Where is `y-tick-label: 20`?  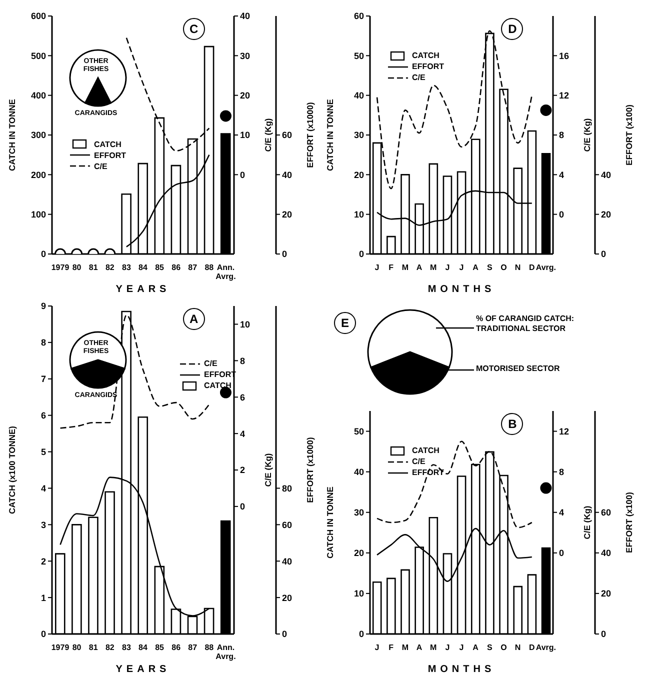 y-tick-label: 20 is located at coordinates (359, 553).